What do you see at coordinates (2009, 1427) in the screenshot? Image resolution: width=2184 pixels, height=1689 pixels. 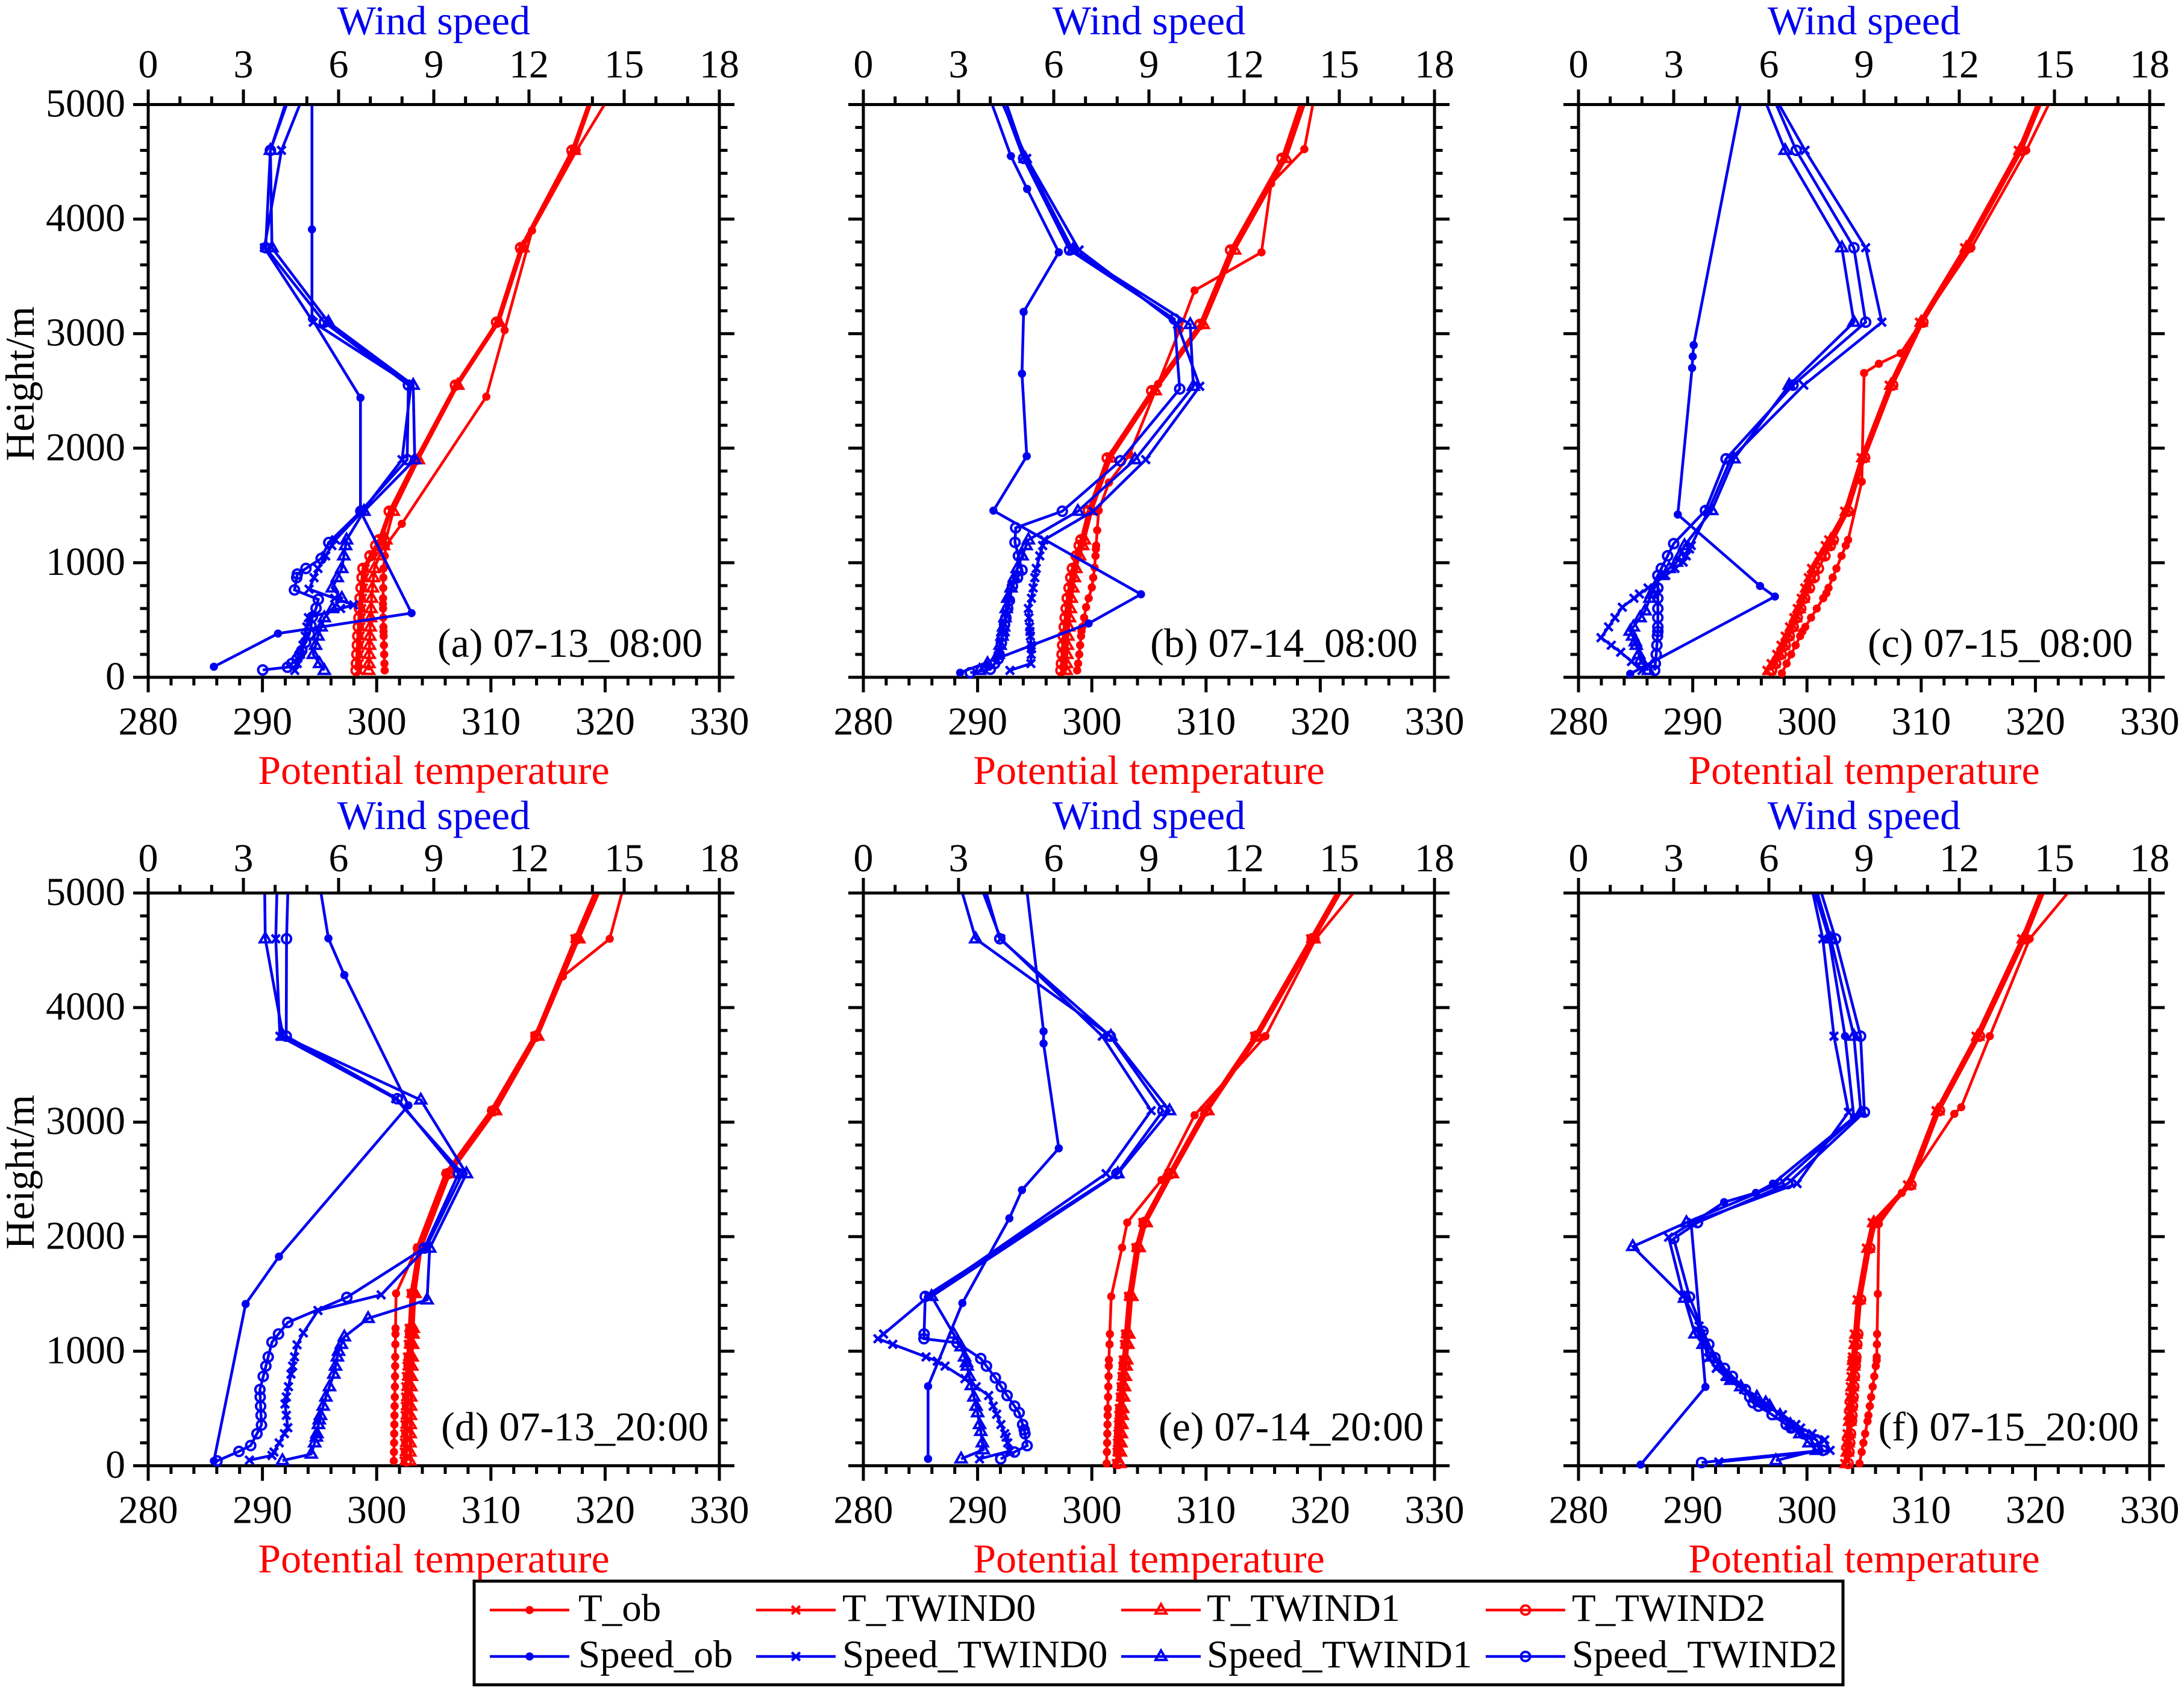 I see `svg-text: (f) 07-15_20:00` at bounding box center [2009, 1427].